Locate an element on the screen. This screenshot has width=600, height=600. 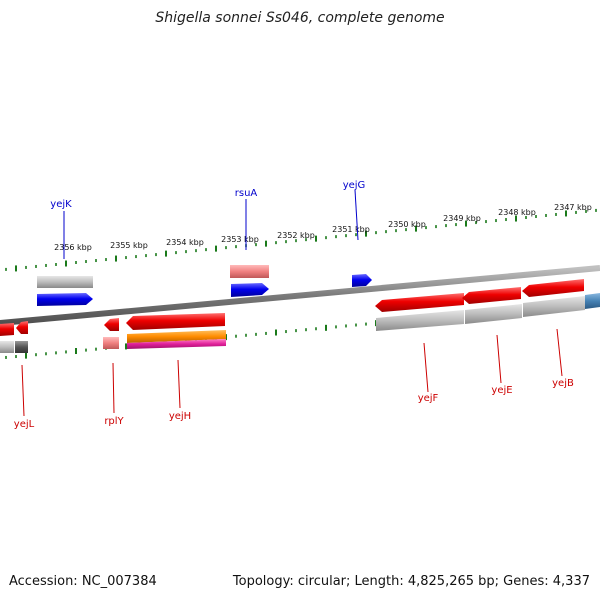
outer-tick-ring is located at coordinates (301, 240).